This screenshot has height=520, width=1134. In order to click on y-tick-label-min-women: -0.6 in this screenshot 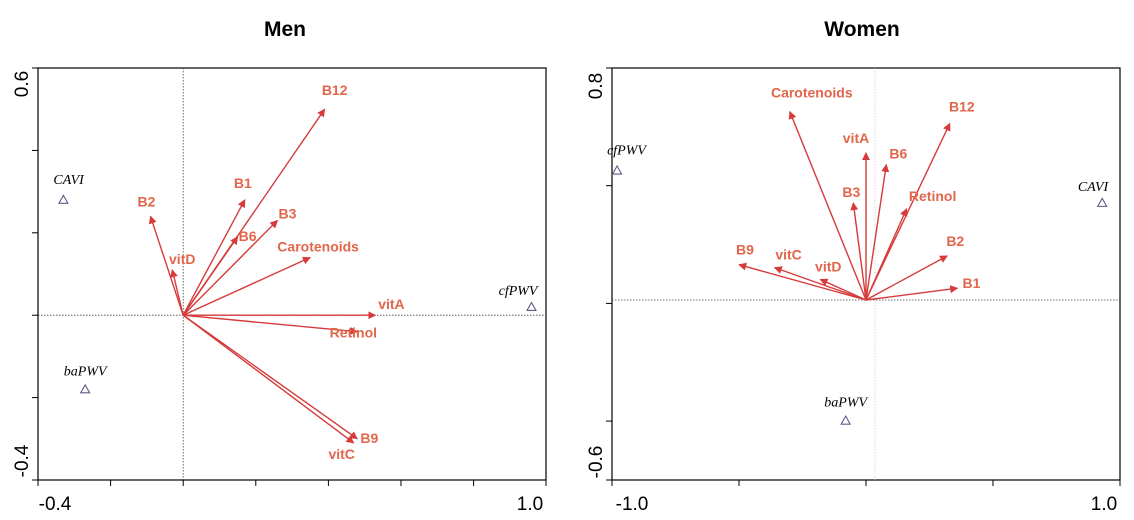, I will do `click(596, 462)`.